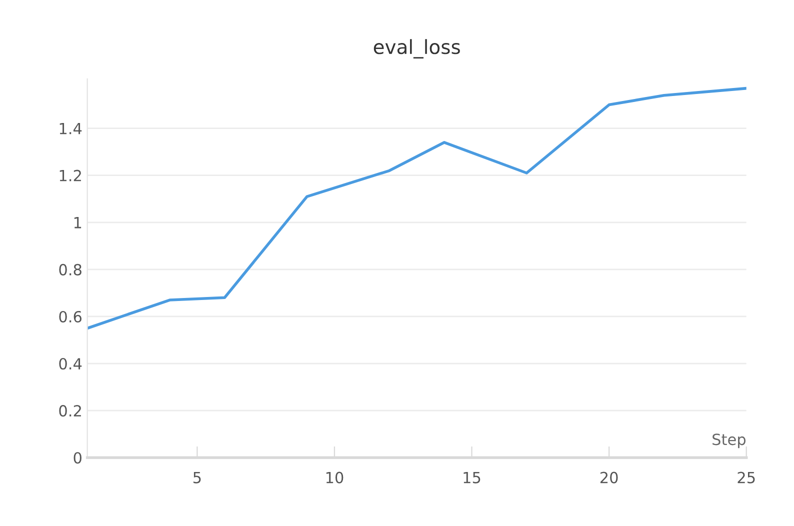 This screenshot has width=794, height=526. What do you see at coordinates (746, 478) in the screenshot?
I see `x-tick-label: 25` at bounding box center [746, 478].